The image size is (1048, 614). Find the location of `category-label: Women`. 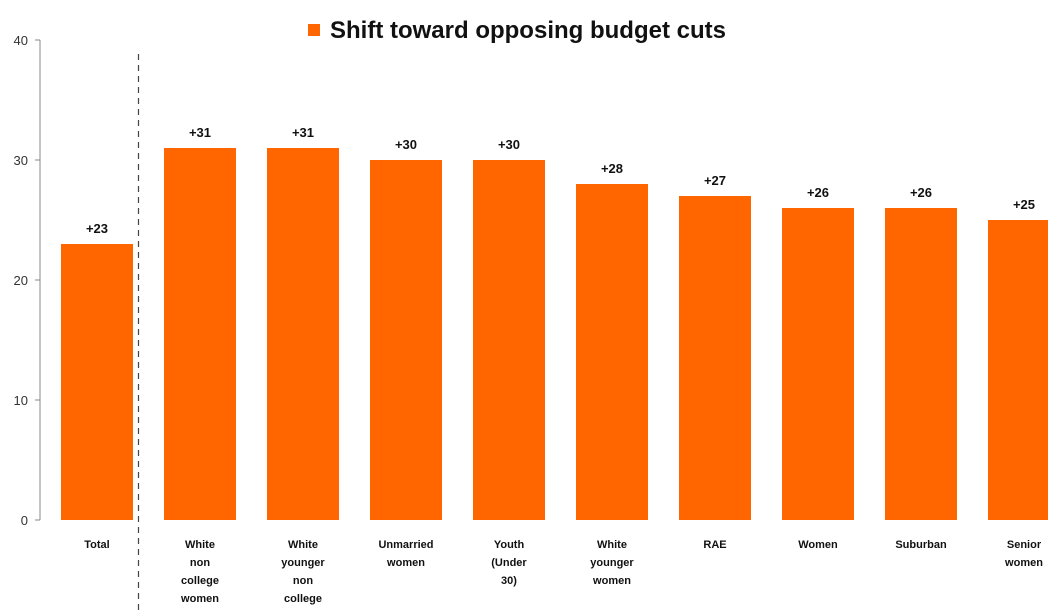

category-label: Women is located at coordinates (818, 545).